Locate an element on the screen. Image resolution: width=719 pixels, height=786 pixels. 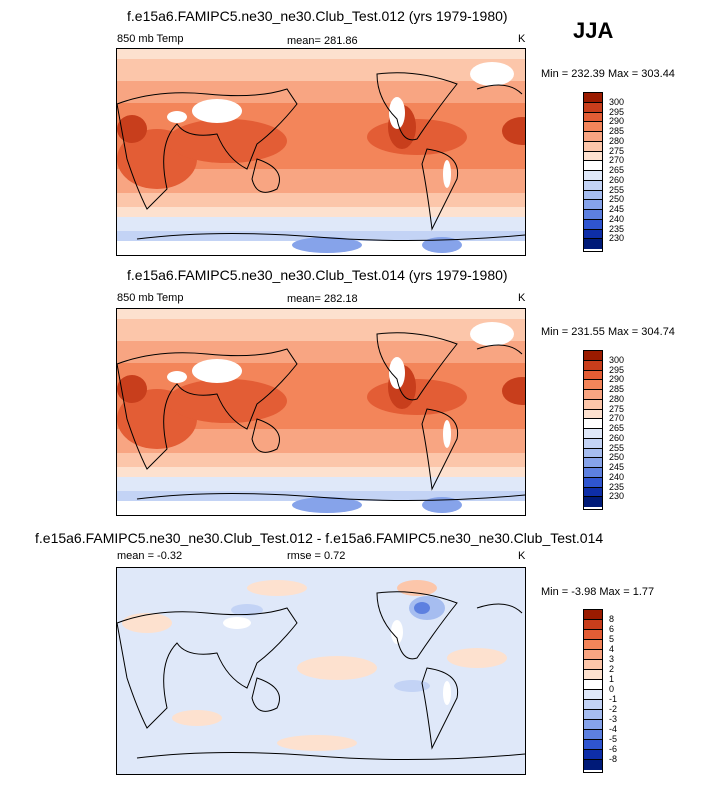
panel1-minmax: Min = 232.39 Max = 303.44 is located at coordinates (608, 74).